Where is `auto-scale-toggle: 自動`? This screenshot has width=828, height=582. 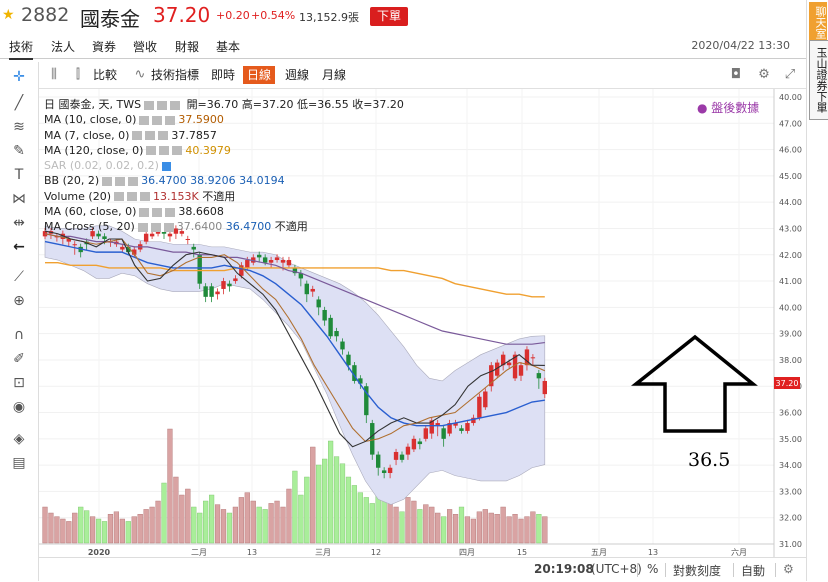
auto-scale-toggle: 自動 is located at coordinates (753, 571).